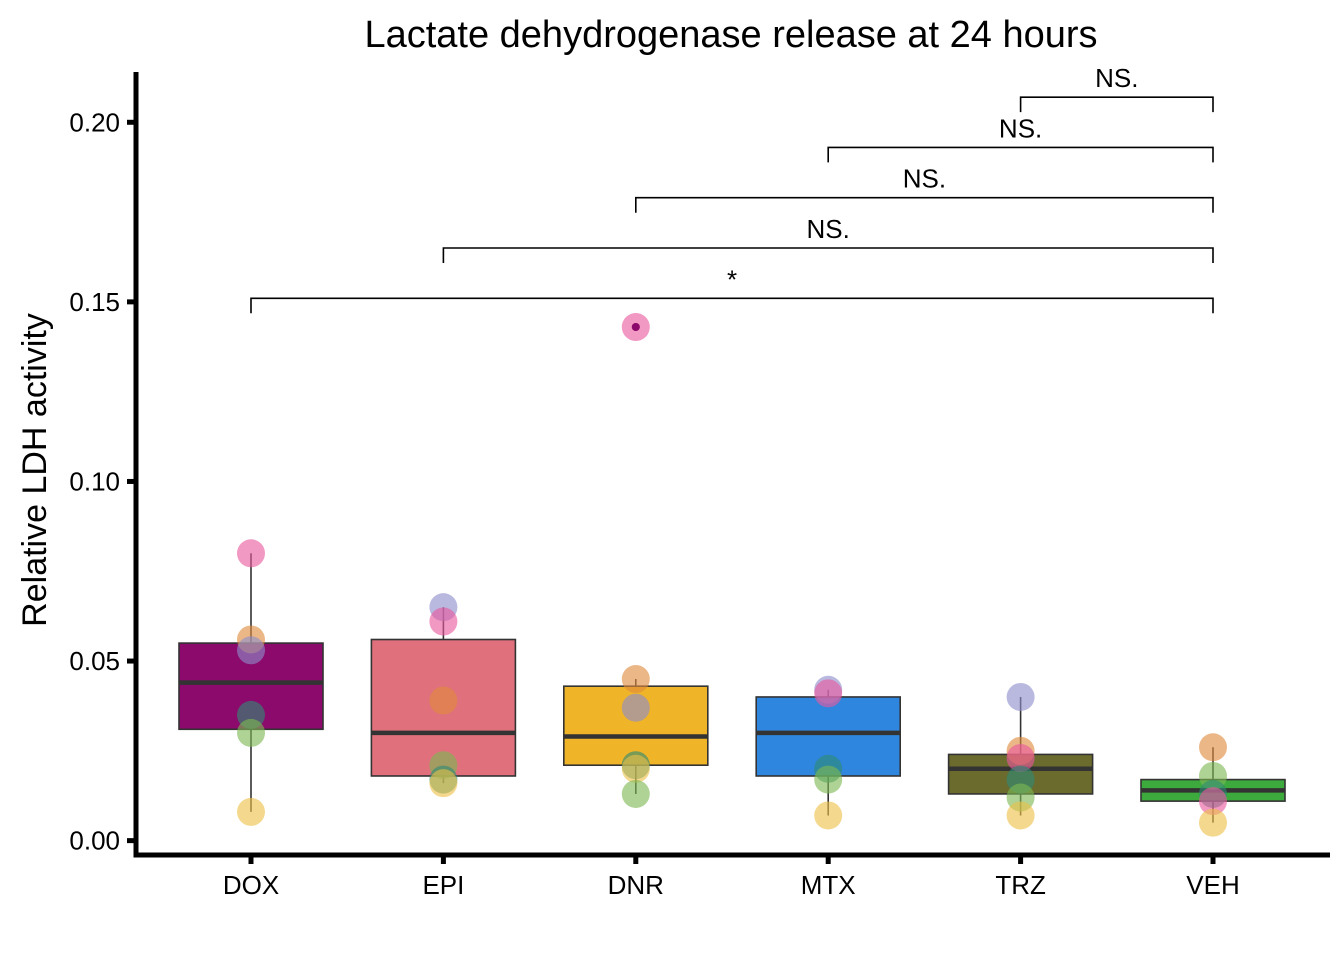 This screenshot has height=960, width=1344. What do you see at coordinates (924, 179) in the screenshot?
I see `significance-label-dnr-veh: NS.` at bounding box center [924, 179].